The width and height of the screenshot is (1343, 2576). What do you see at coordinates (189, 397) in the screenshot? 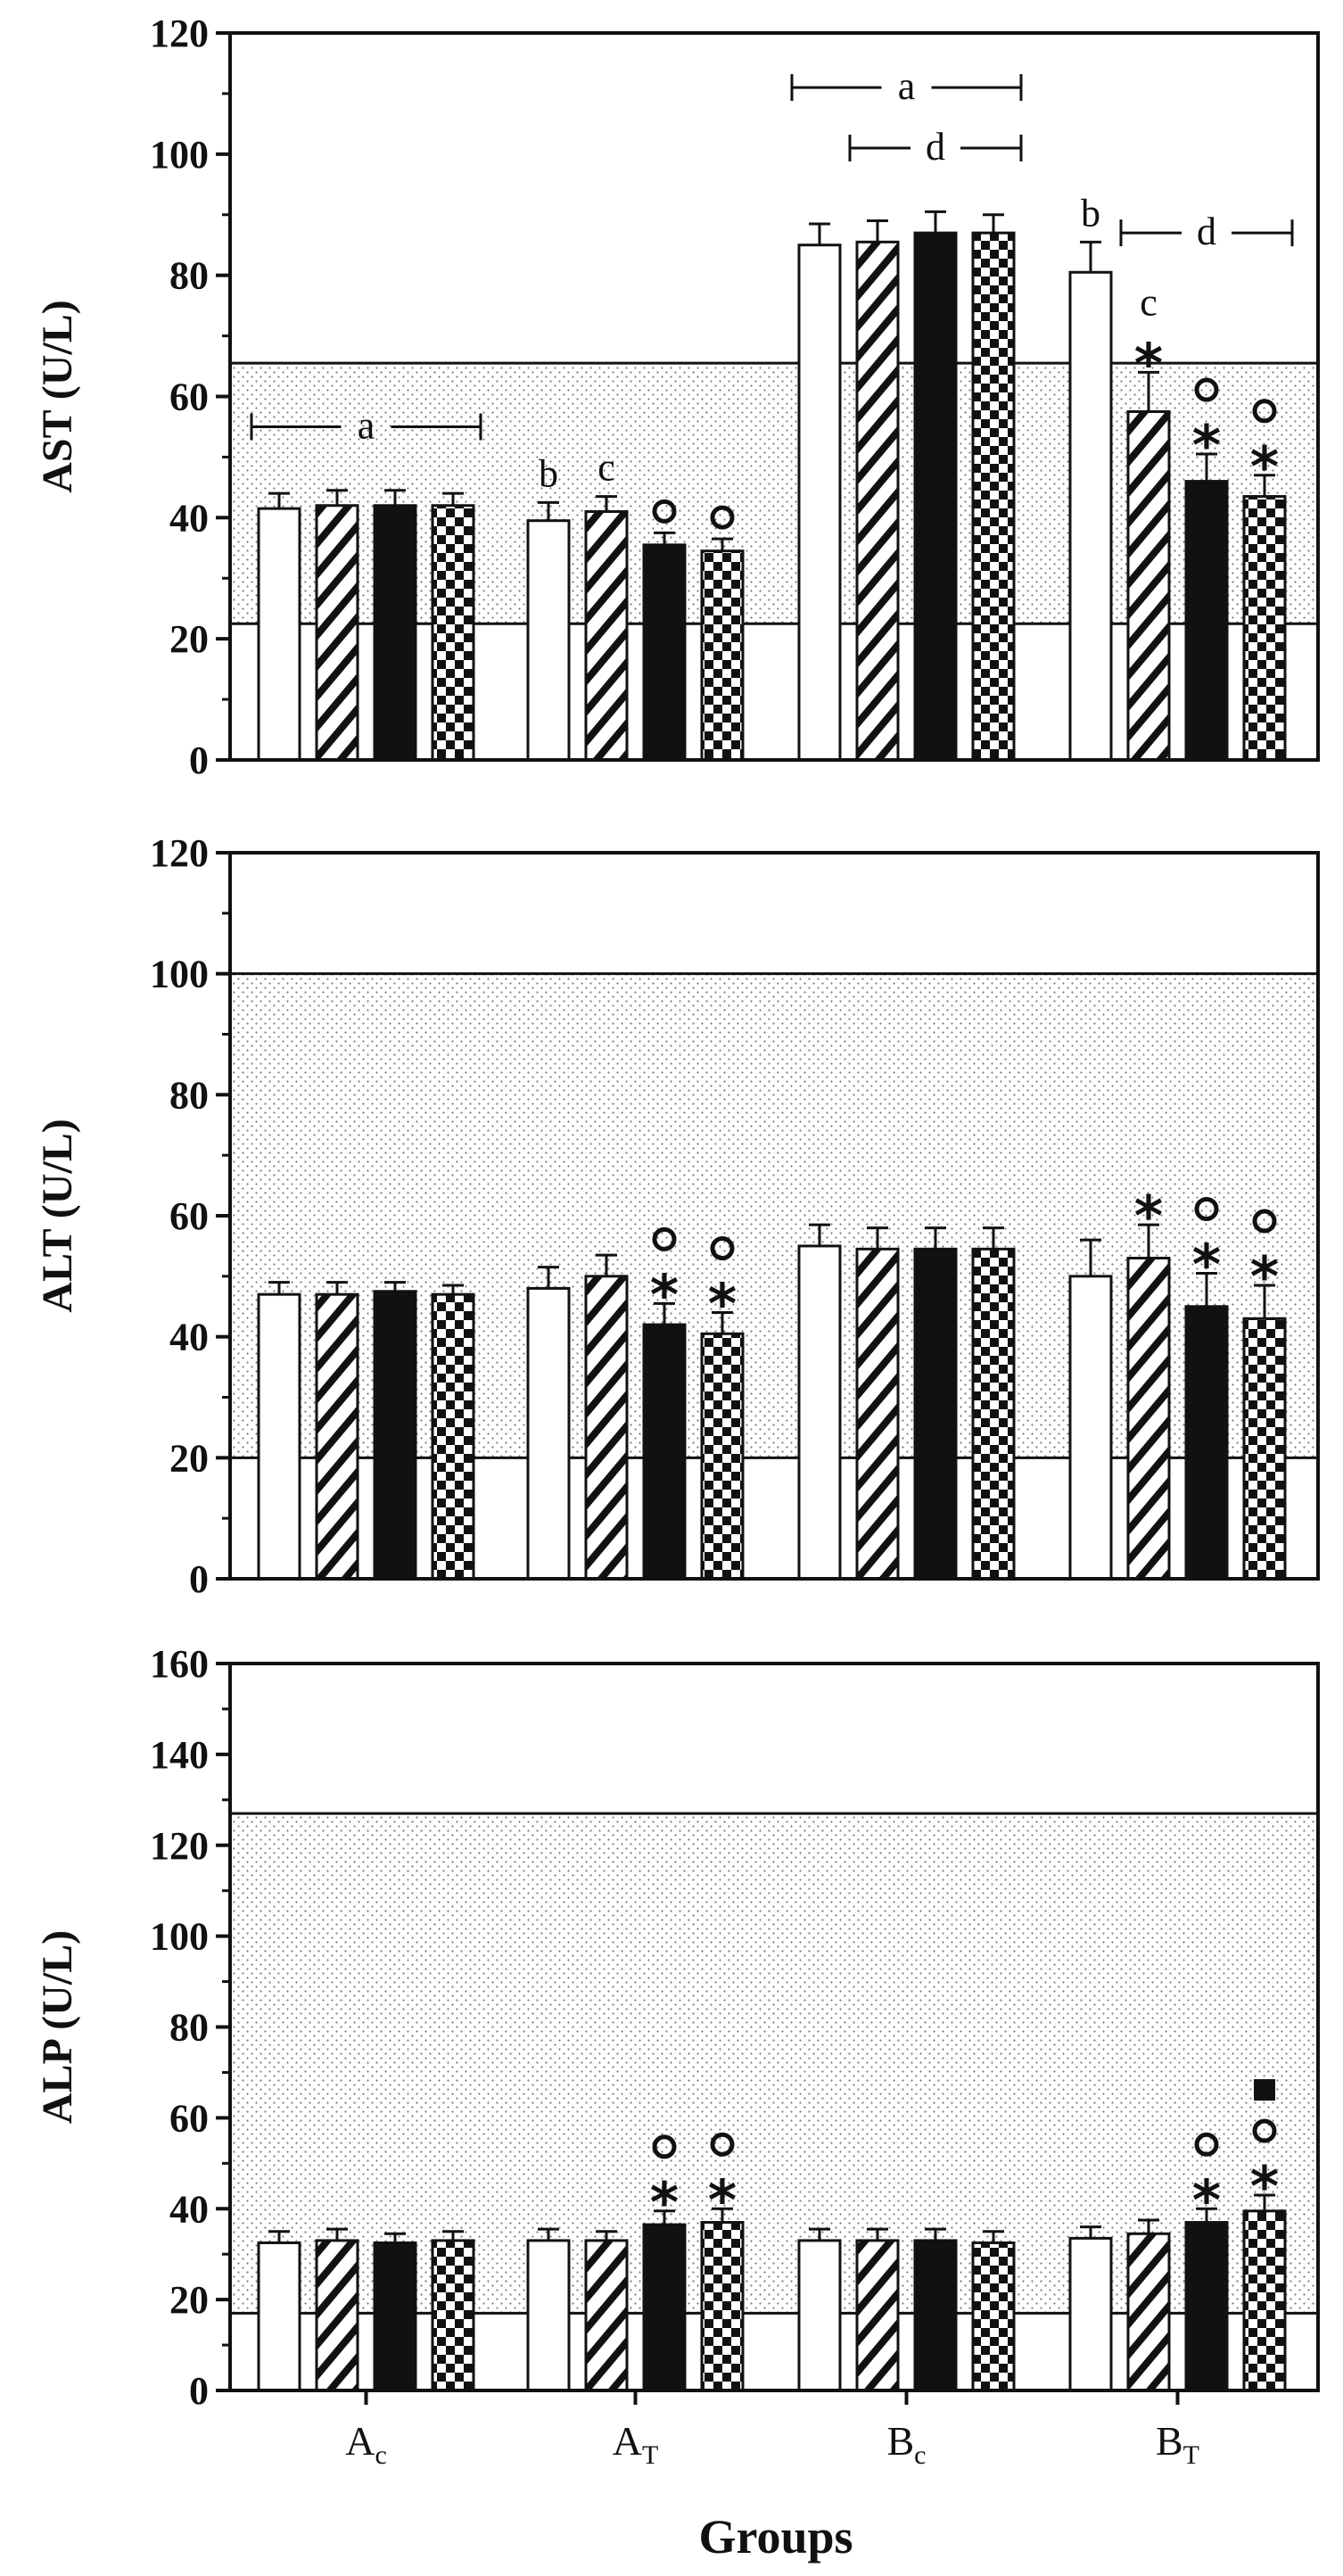
I see `y-tick-label: 60` at bounding box center [189, 397].